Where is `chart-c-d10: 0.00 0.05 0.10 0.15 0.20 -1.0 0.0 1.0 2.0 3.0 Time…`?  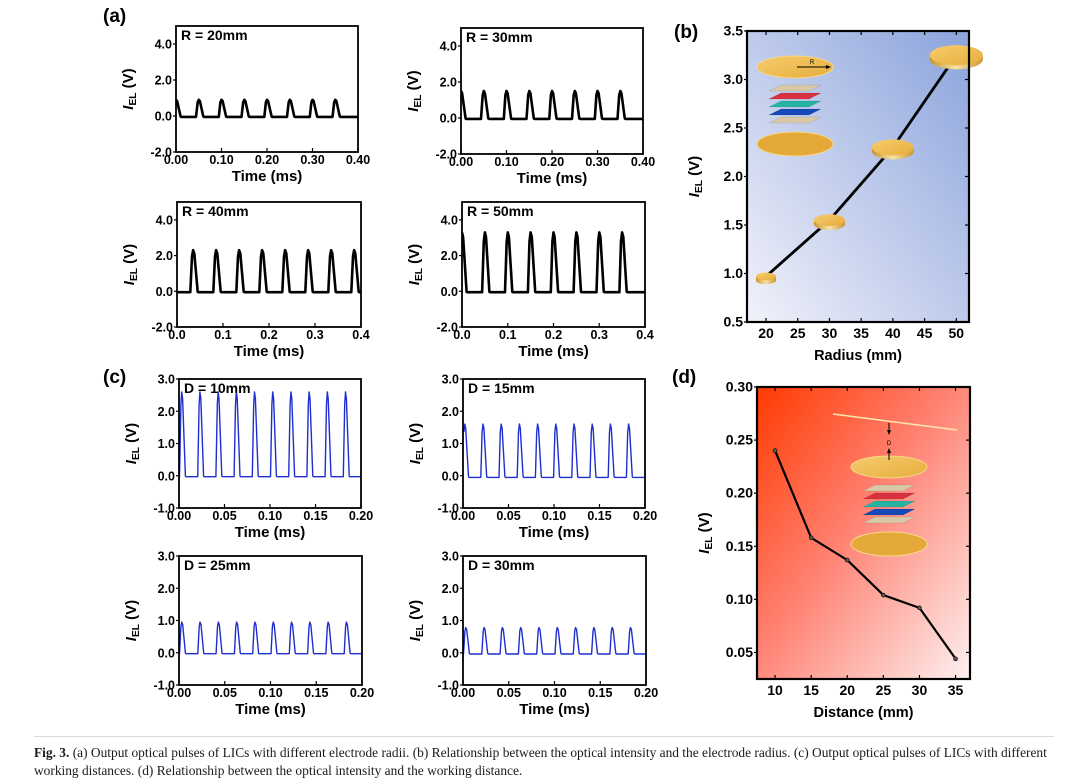
chart-c-d10: 0.00 0.05 0.10 0.15 0.20 -1.0 0.0 1.0 2.0 3.0 Time… is located at coordinates (248, 457).